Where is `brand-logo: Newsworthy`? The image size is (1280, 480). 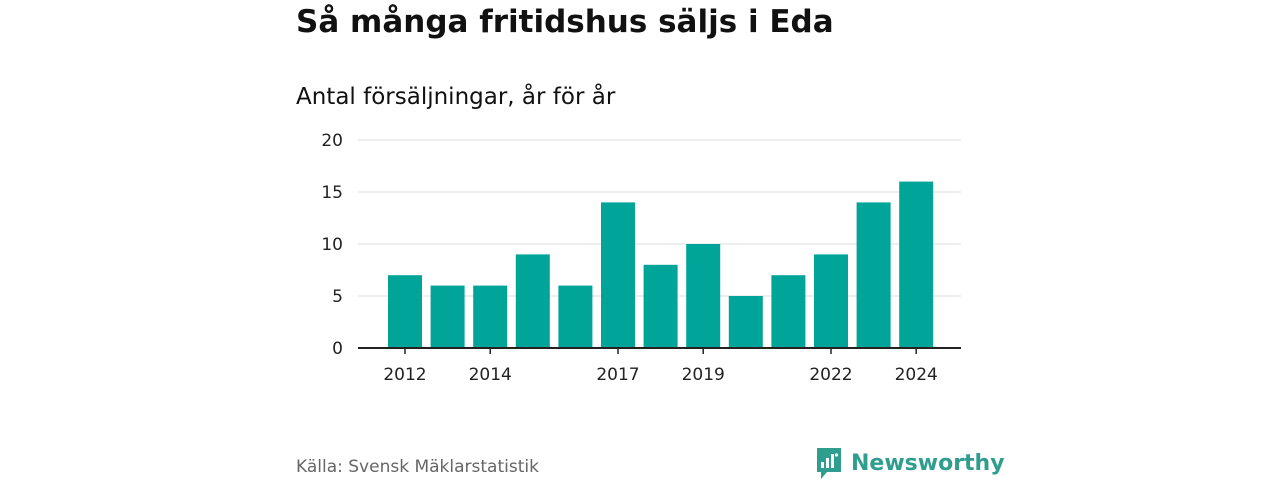
brand-logo: Newsworthy is located at coordinates (910, 463).